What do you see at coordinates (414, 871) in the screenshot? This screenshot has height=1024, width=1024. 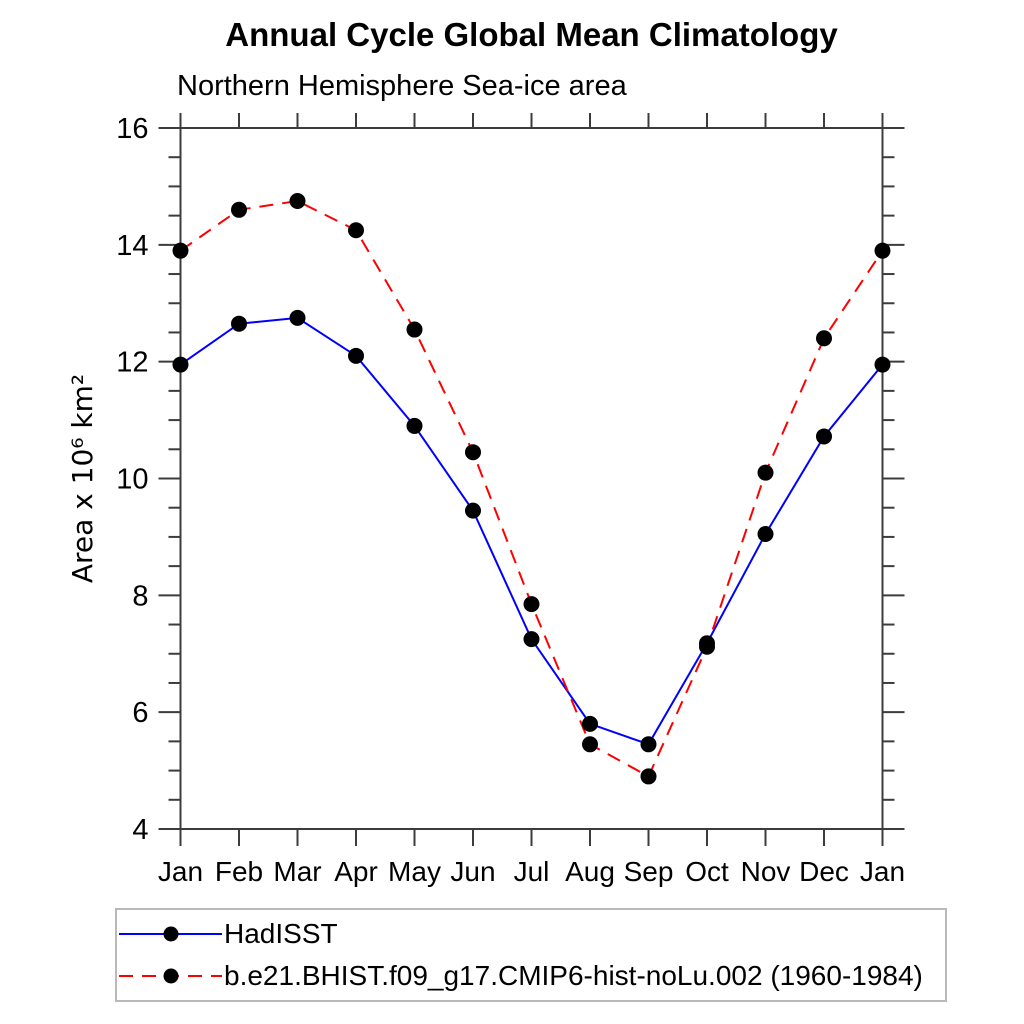 I see `svg-text: May` at bounding box center [414, 871].